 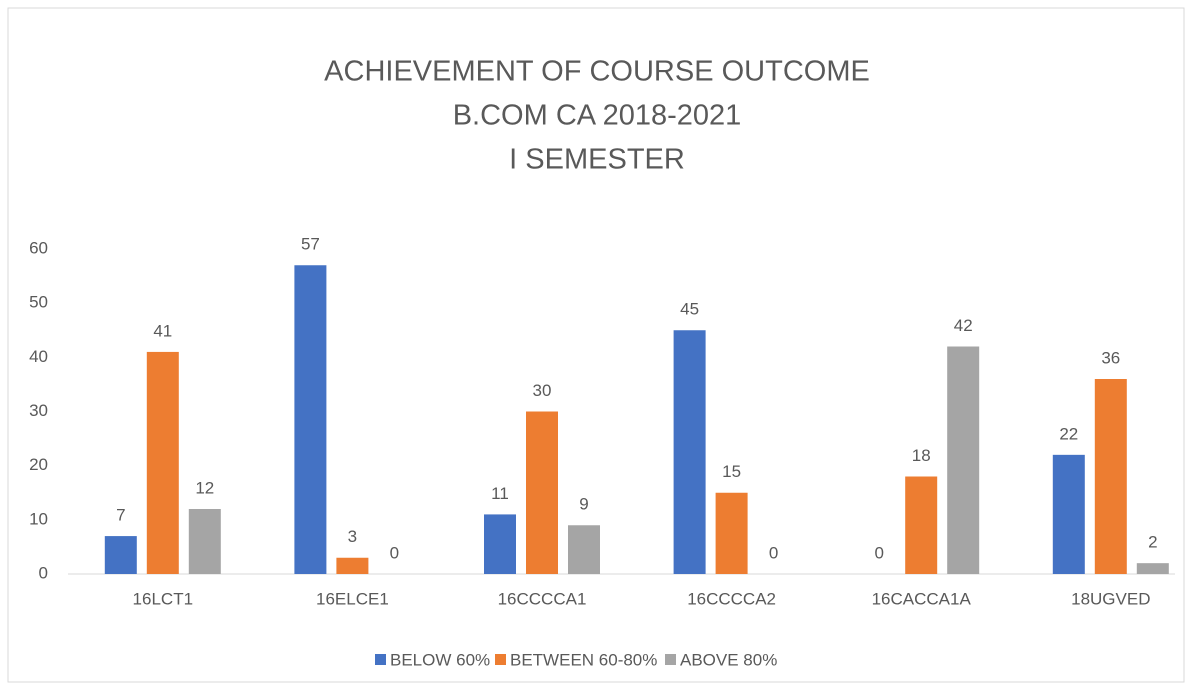 What do you see at coordinates (204, 487) in the screenshot?
I see `value-label: 12` at bounding box center [204, 487].